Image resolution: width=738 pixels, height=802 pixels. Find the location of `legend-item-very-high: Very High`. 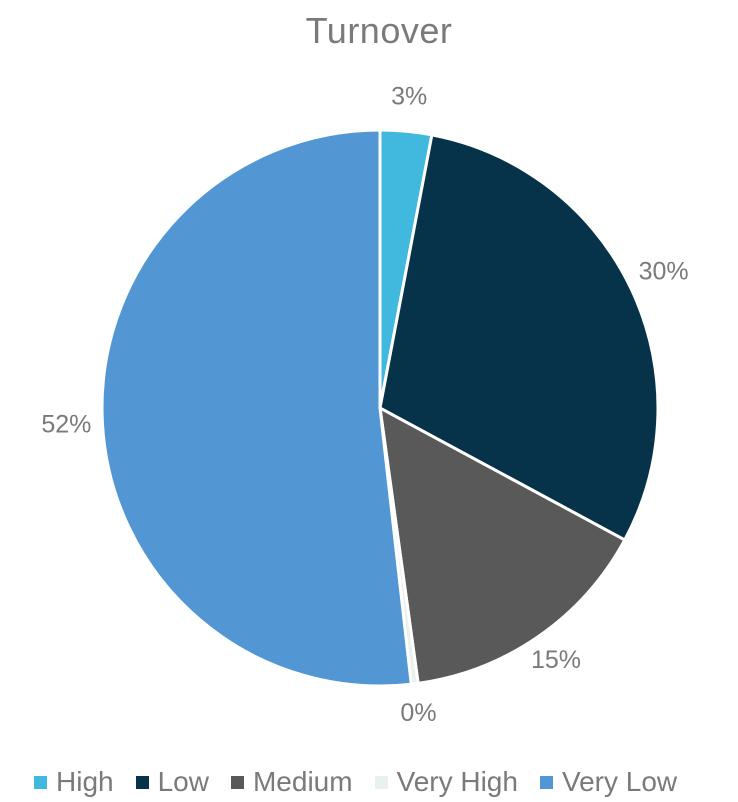

legend-item-very-high: Very High is located at coordinates (446, 782).